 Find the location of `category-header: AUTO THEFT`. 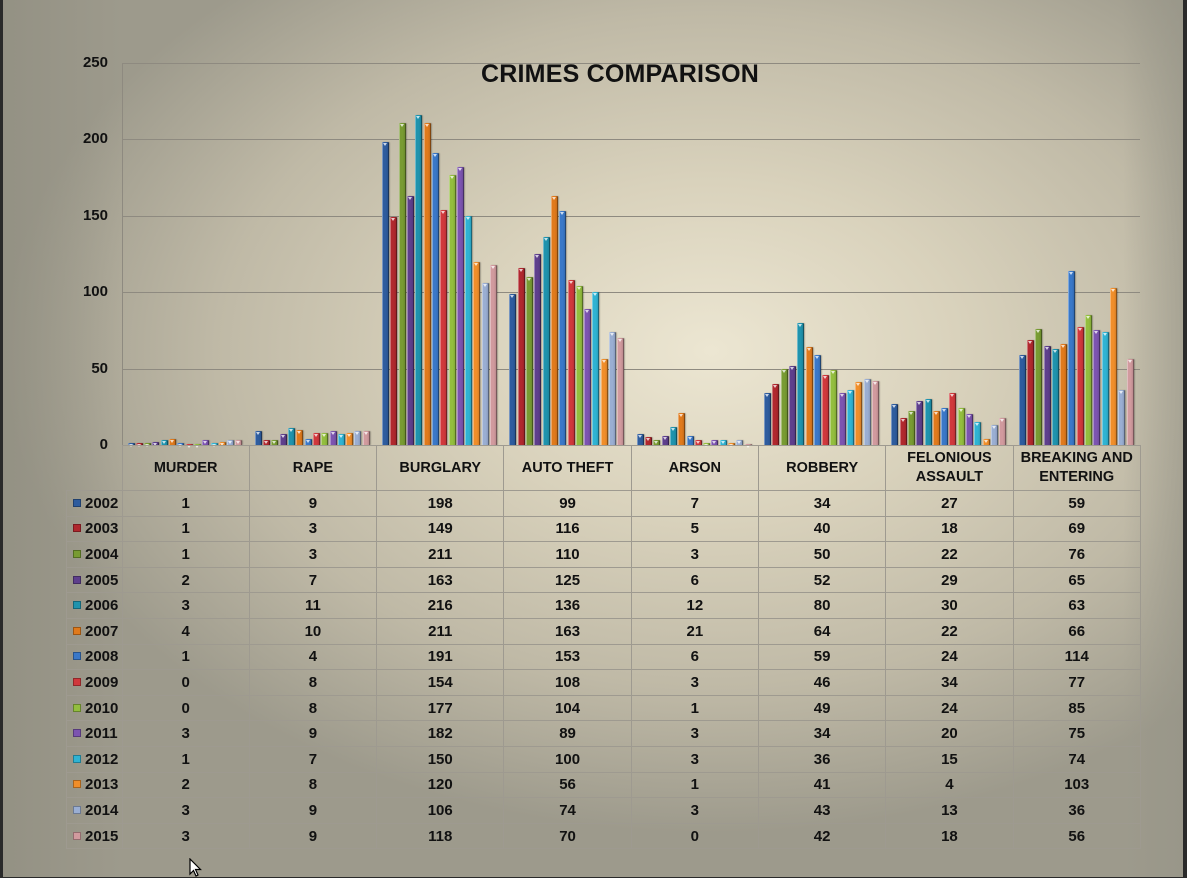

category-header: AUTO THEFT is located at coordinates (567, 468).